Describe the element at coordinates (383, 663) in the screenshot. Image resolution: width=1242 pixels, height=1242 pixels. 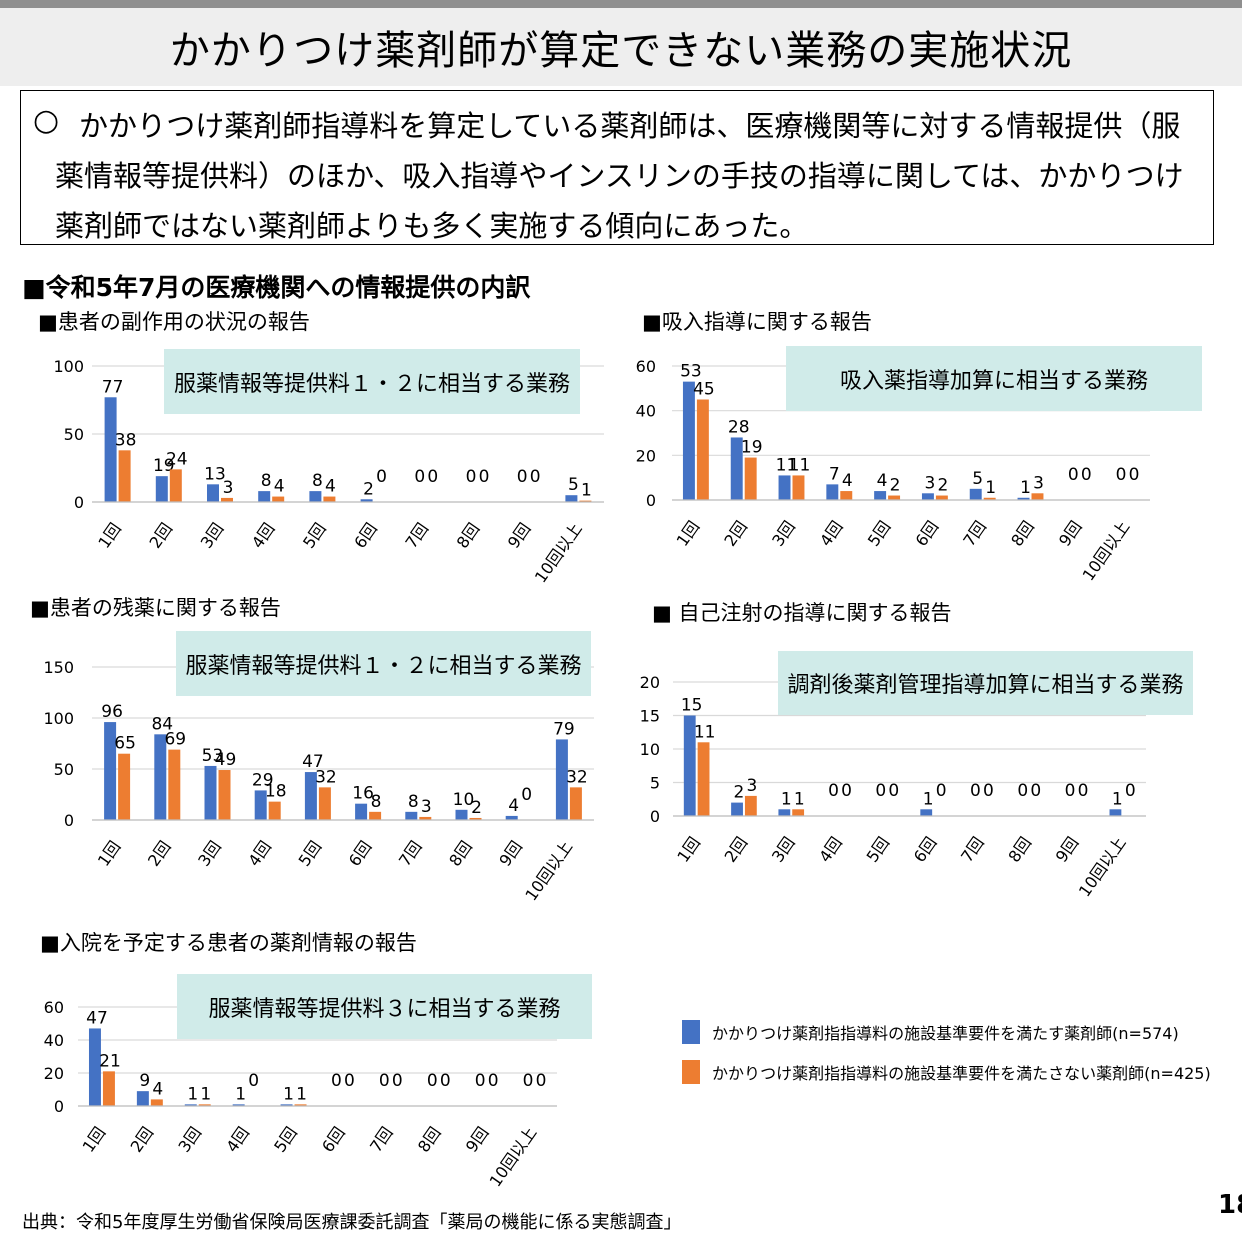
I see `banner-leftover: 服薬情報等提供料１・２に相当する業務` at that location.